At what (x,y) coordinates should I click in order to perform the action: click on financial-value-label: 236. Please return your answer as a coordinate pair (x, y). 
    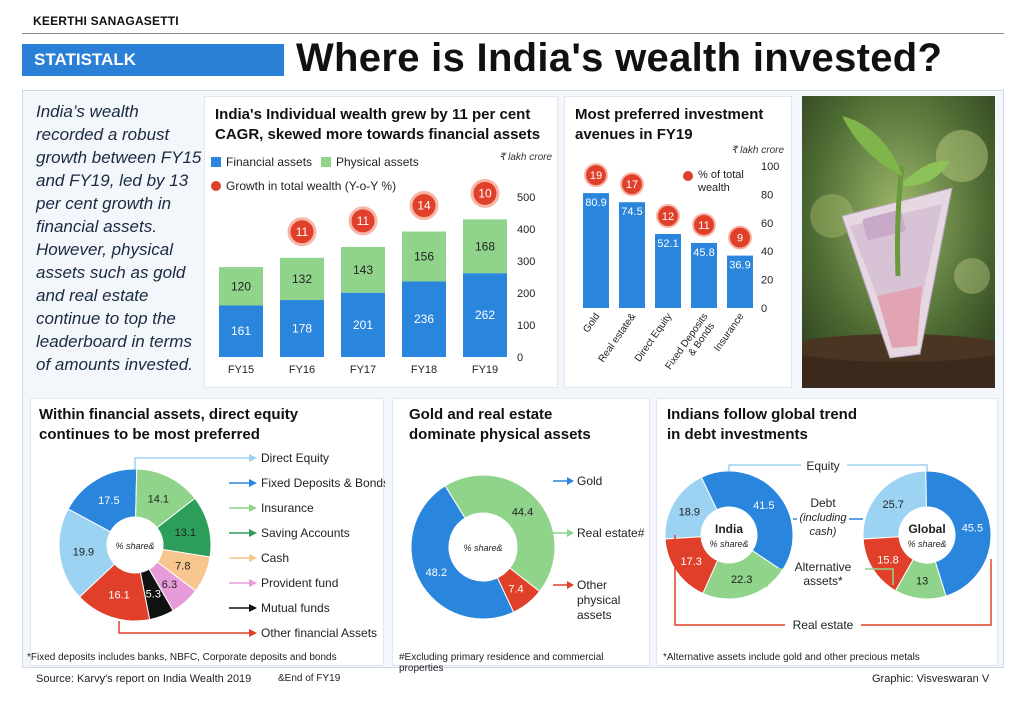
    Looking at the image, I should click on (424, 319).